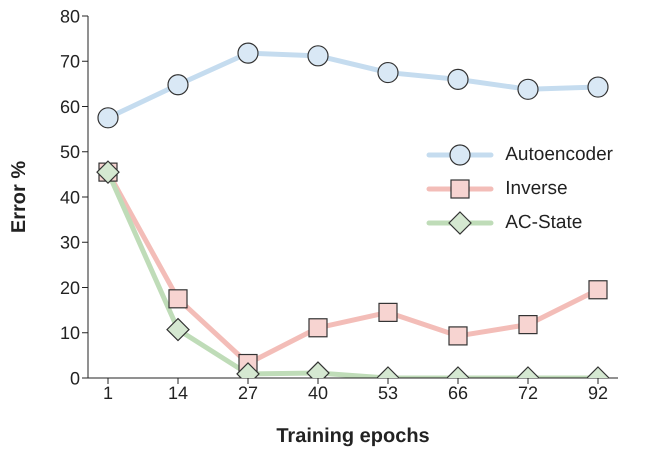  I want to click on legend-label: AC-State, so click(543, 223).